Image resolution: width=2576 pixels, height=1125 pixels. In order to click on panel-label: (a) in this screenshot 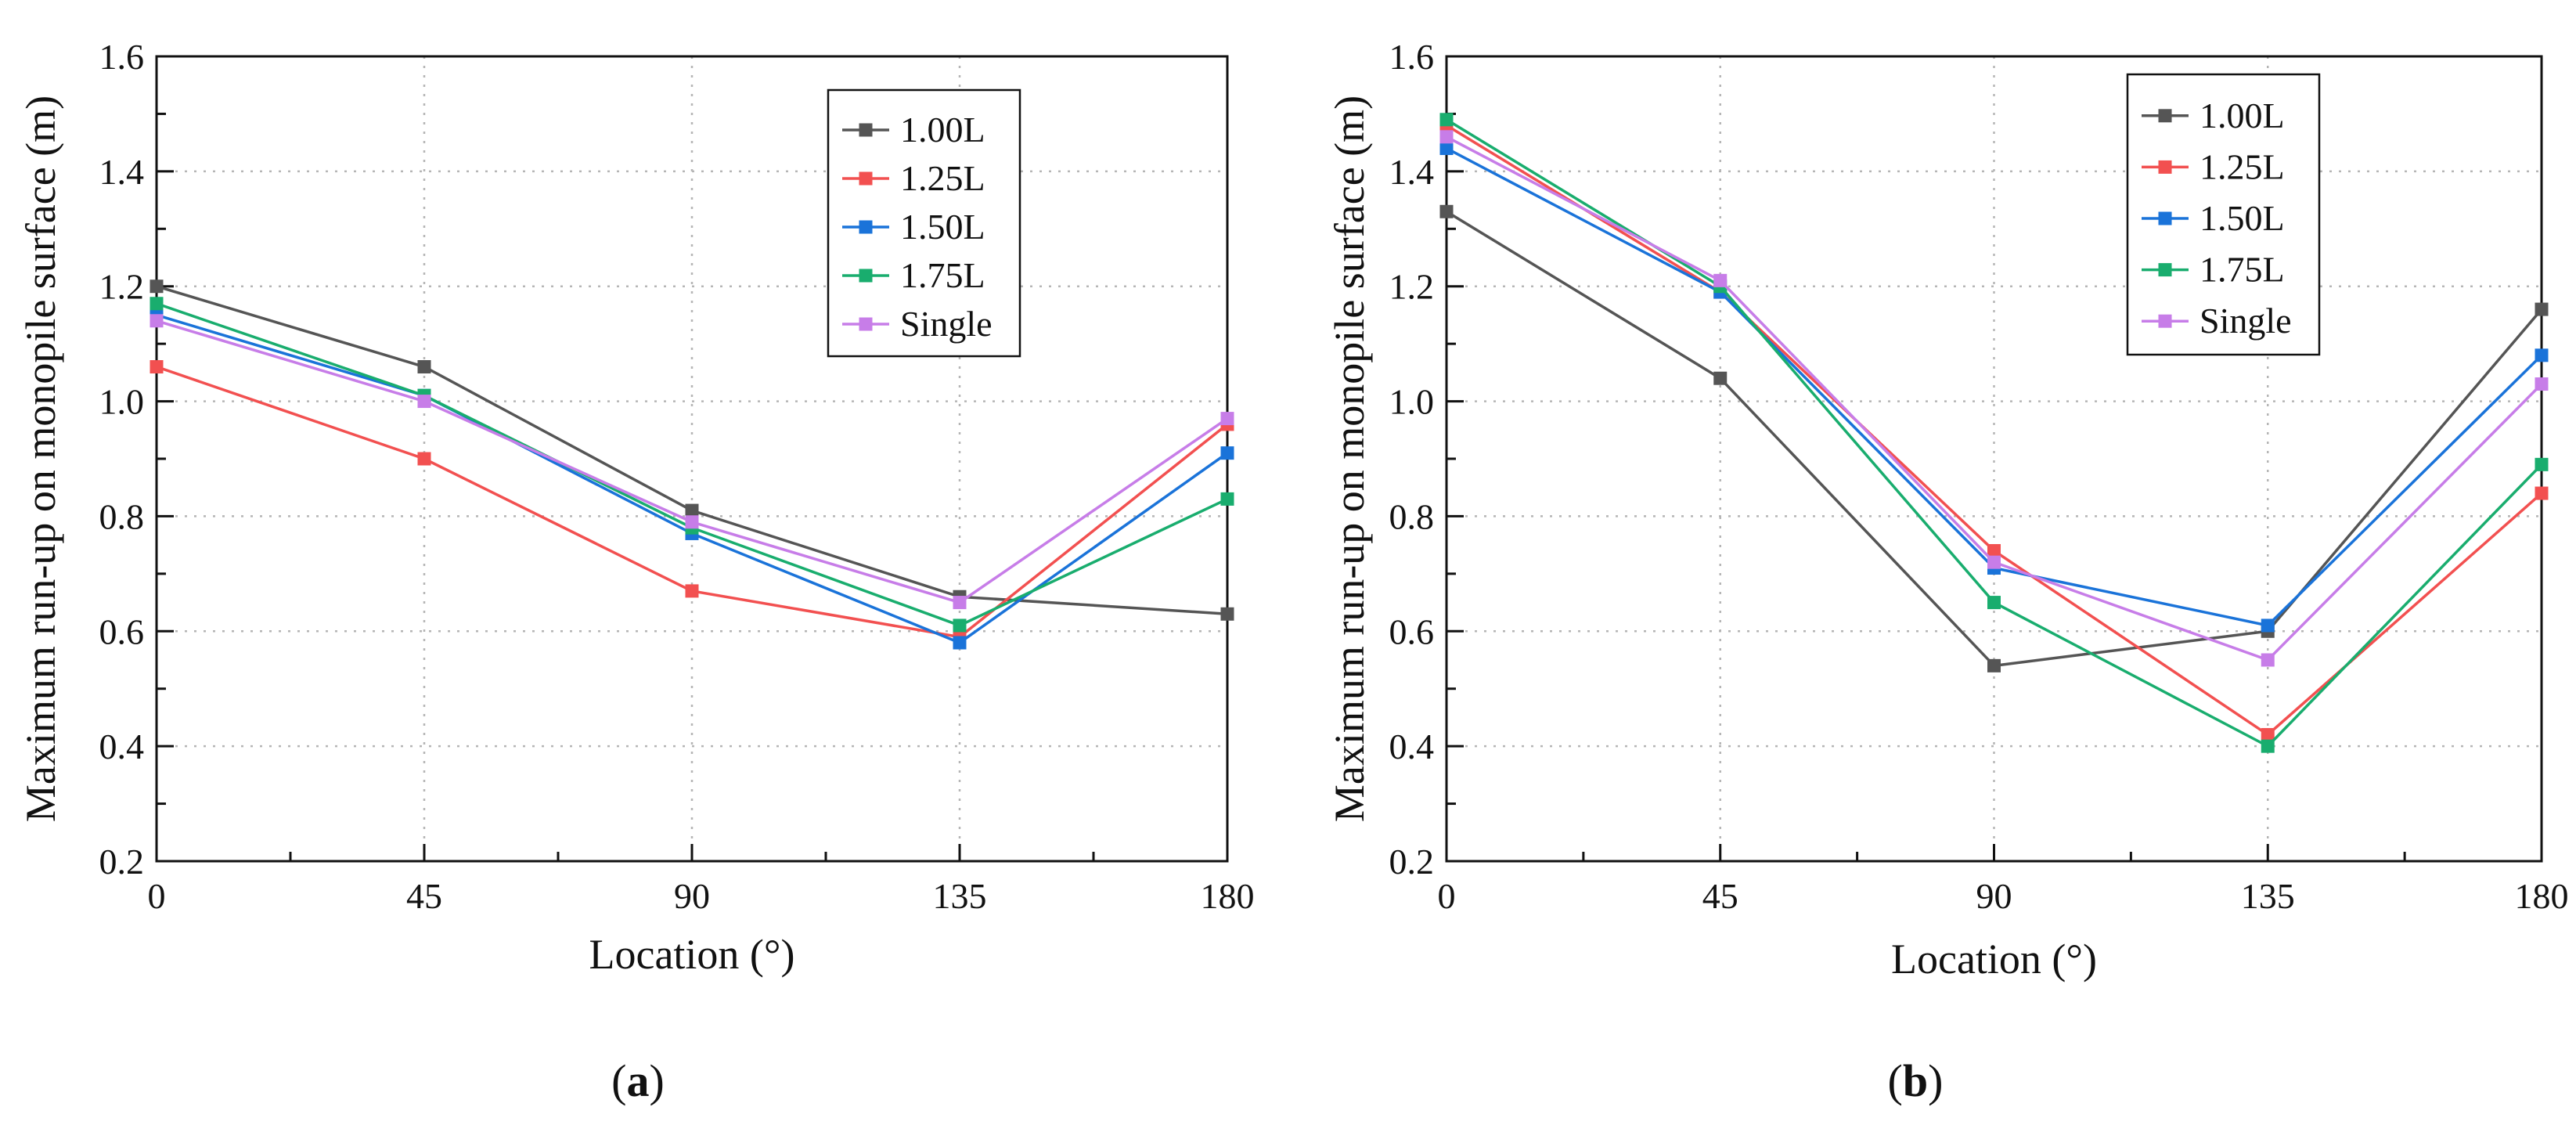, I will do `click(638, 1080)`.